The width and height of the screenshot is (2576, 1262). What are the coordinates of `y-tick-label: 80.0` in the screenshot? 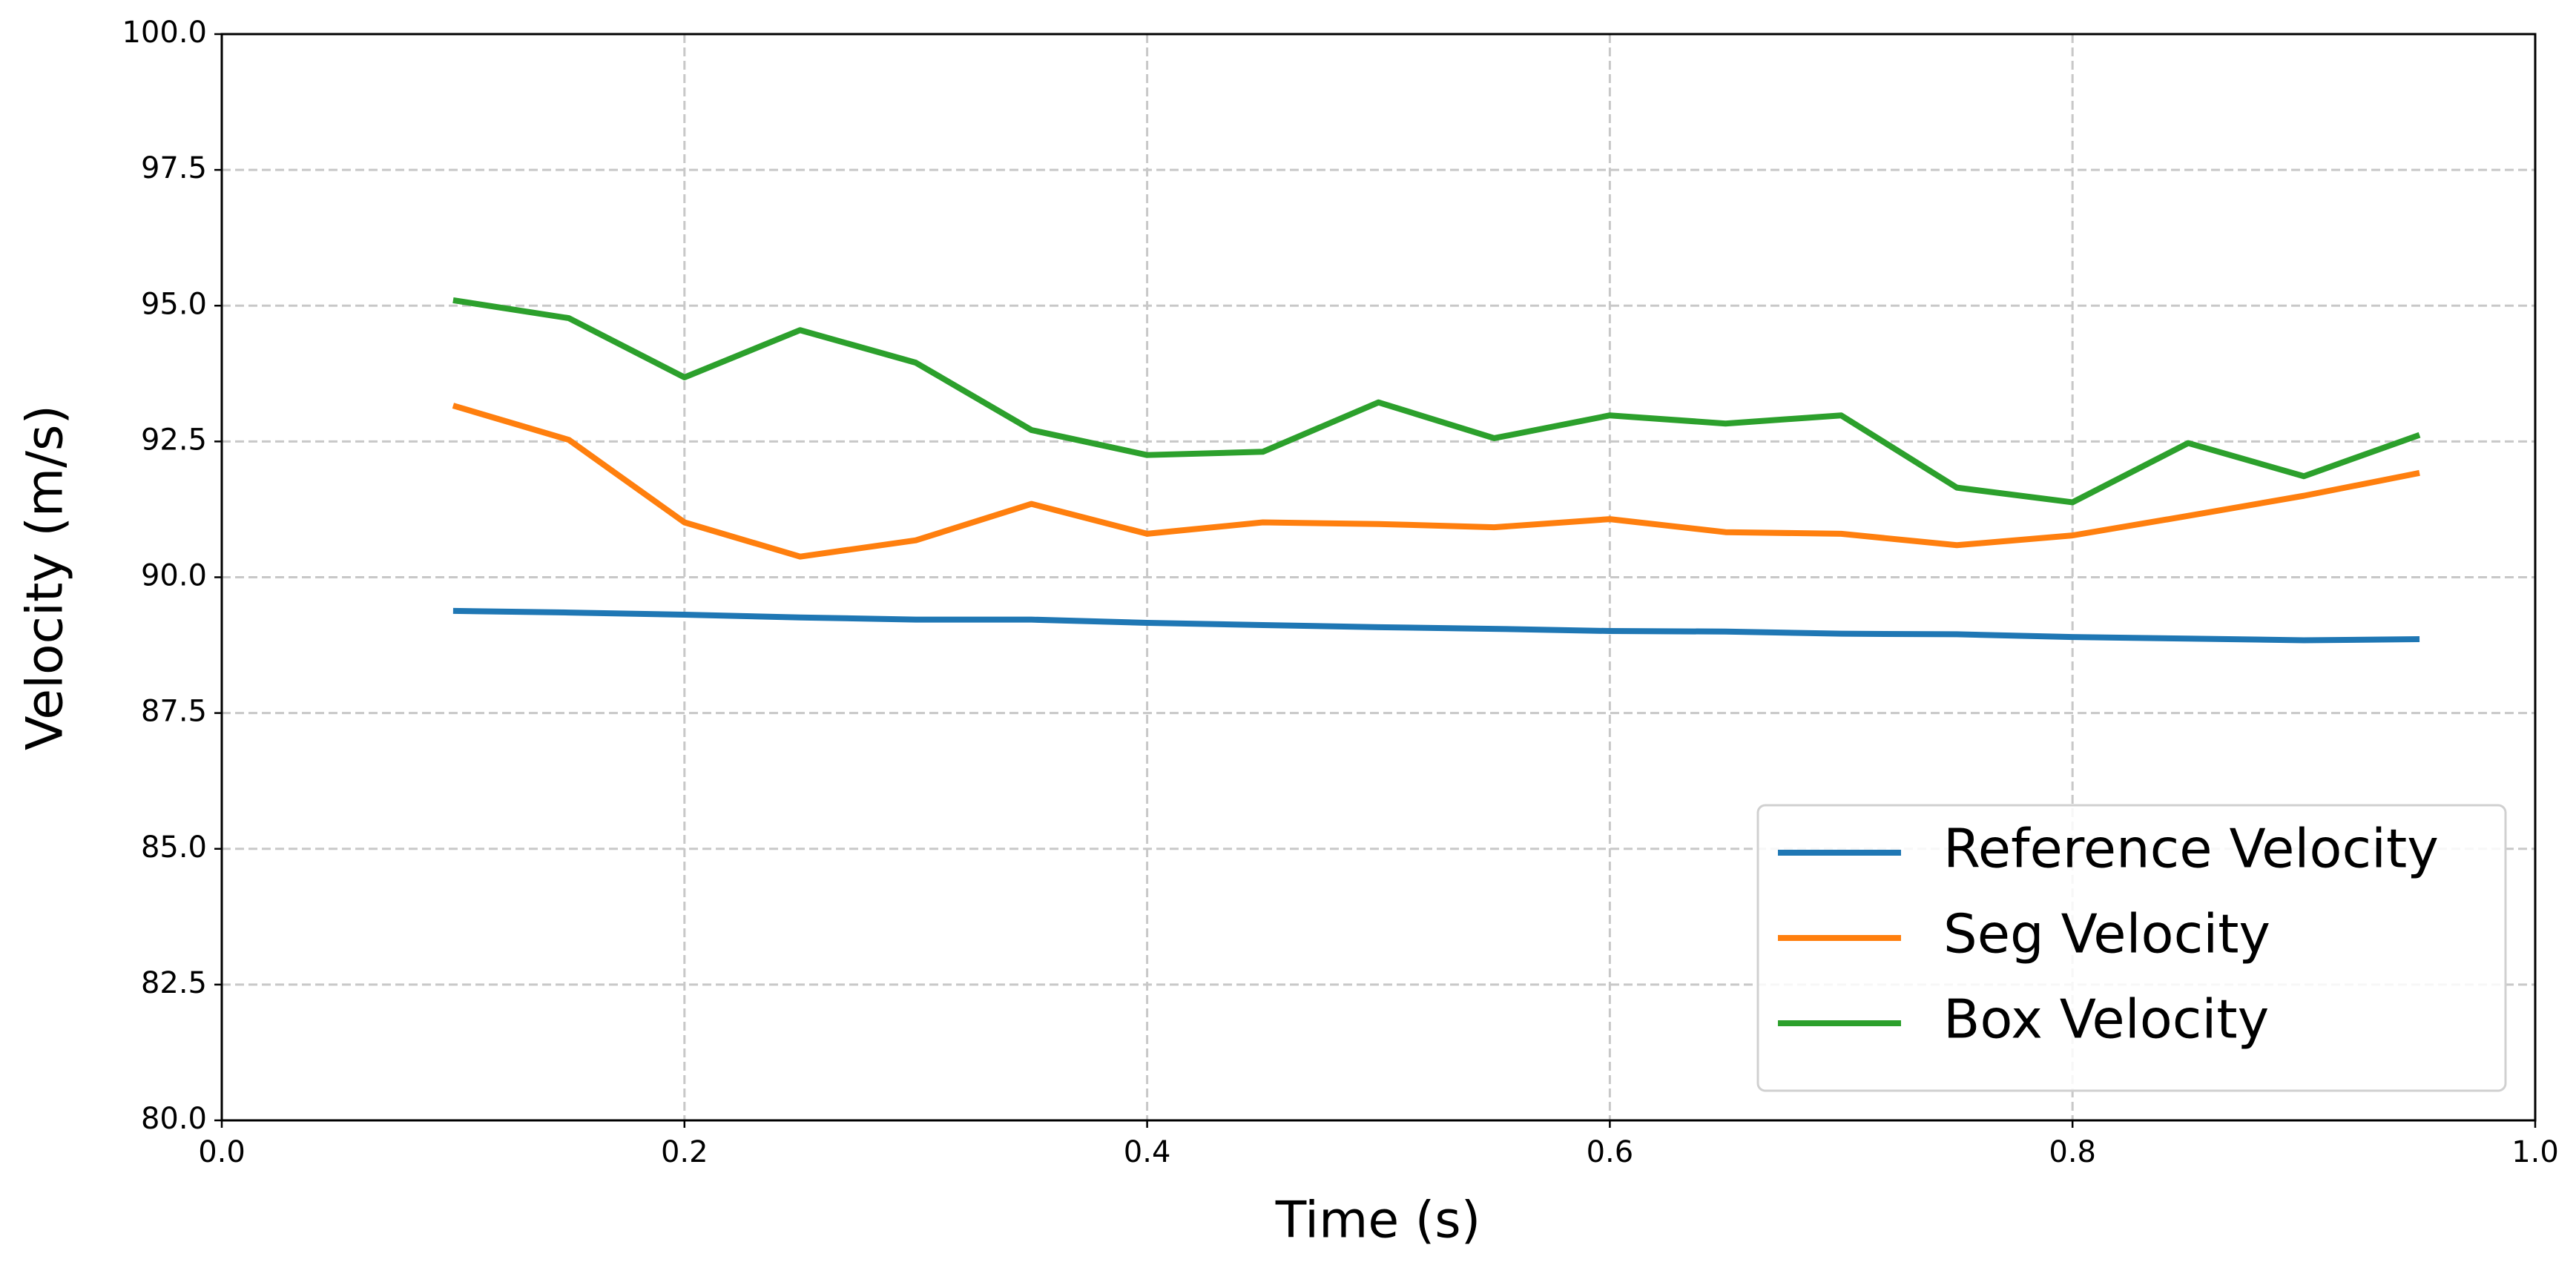 It's located at (174, 1119).